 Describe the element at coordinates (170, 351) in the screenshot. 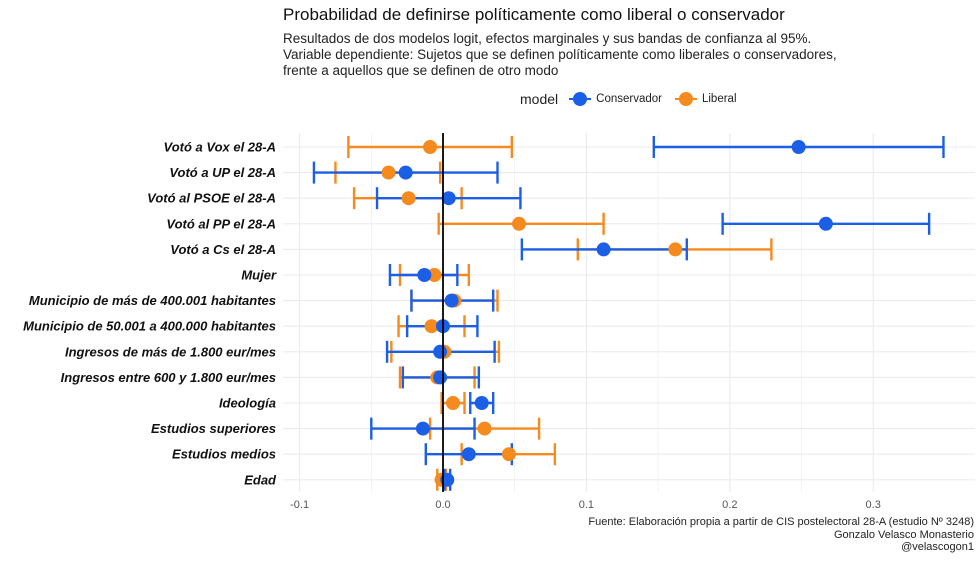

I see `y-category-label: Ingresos de más de 1.800 eur/mes` at that location.